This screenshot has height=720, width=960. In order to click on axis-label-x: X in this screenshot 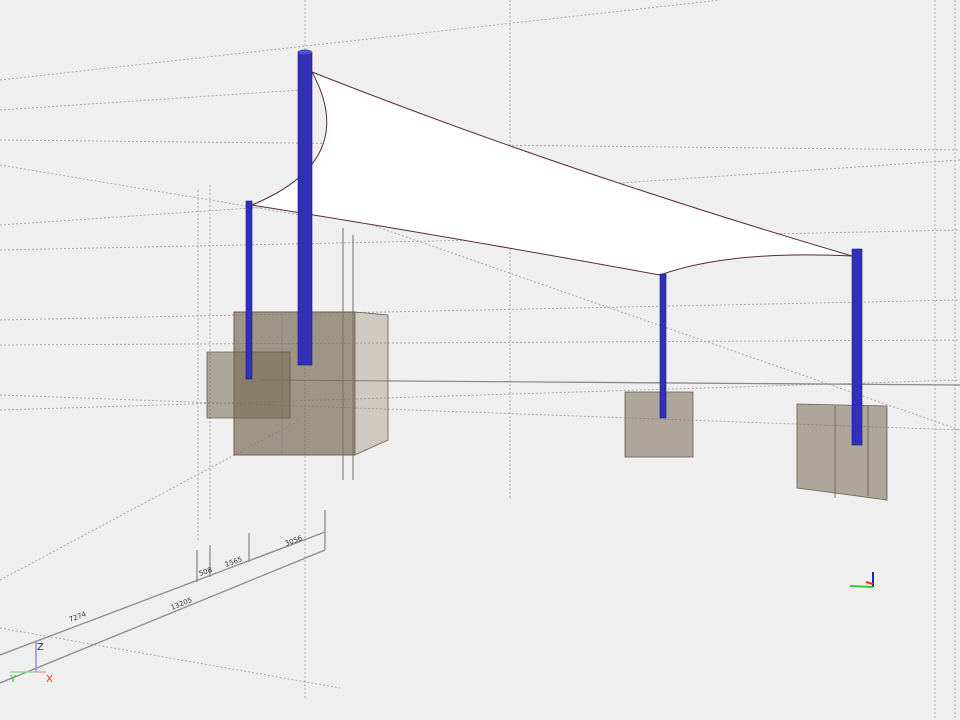, I will do `click(49, 679)`.